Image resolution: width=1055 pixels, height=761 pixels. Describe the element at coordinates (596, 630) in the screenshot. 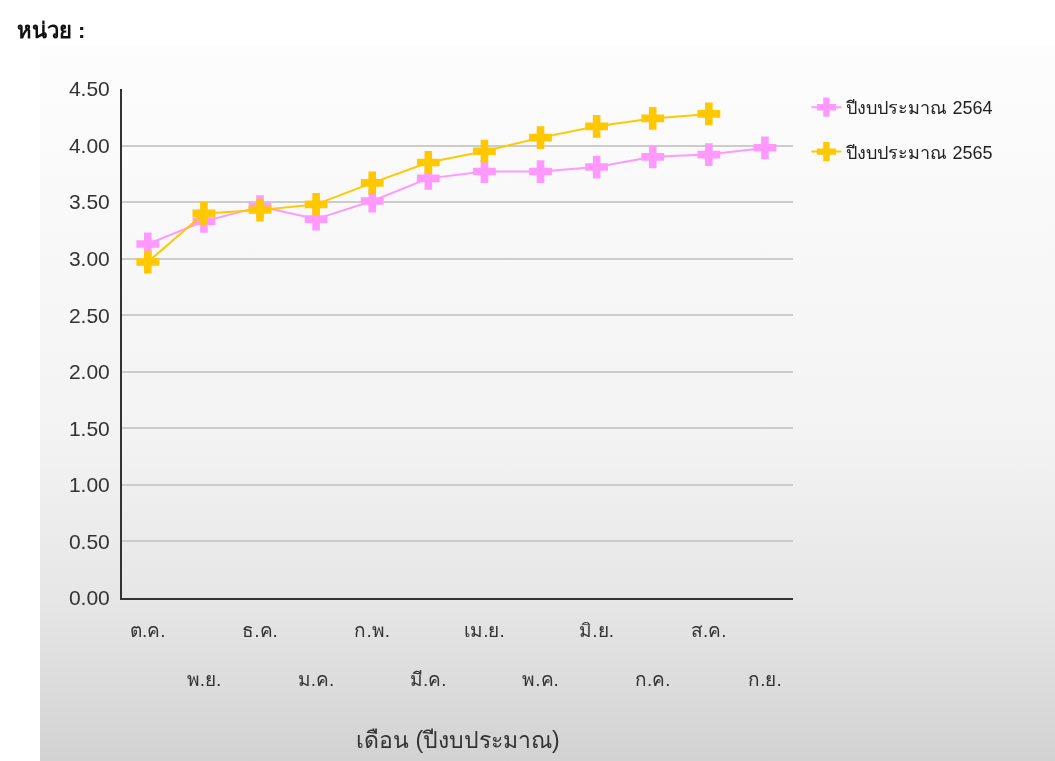

I see `x-tick-label: มิ.ย.` at that location.